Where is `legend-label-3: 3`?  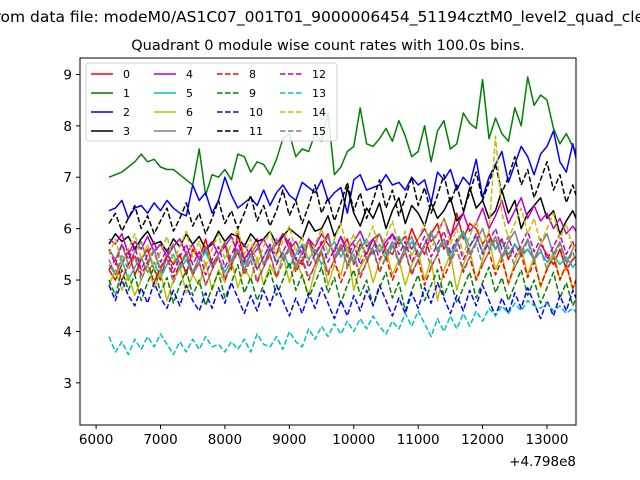
legend-label-3: 3 is located at coordinates (126, 131).